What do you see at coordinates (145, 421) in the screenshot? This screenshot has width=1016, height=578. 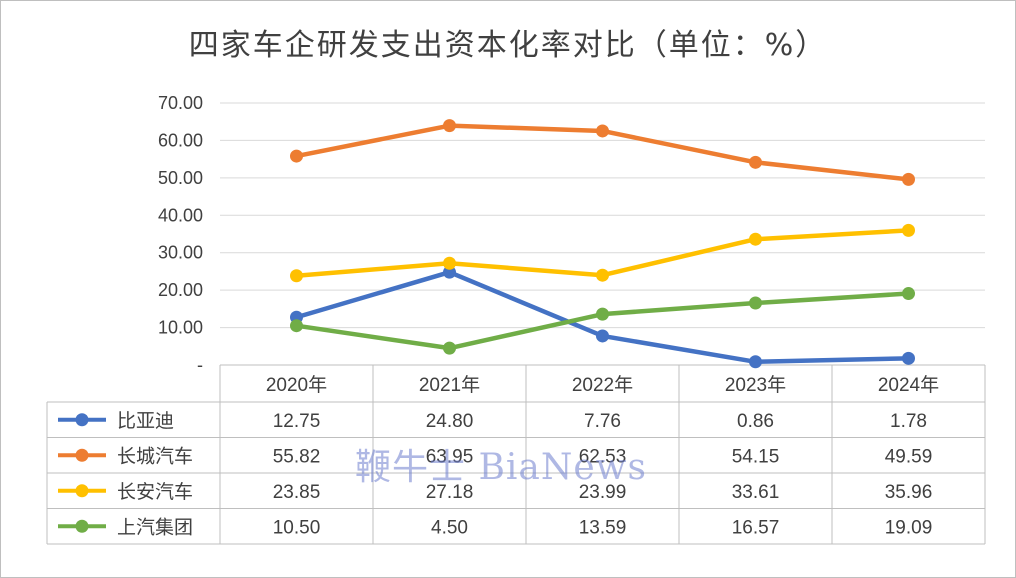 I see `legend-label: 比亚迪` at bounding box center [145, 421].